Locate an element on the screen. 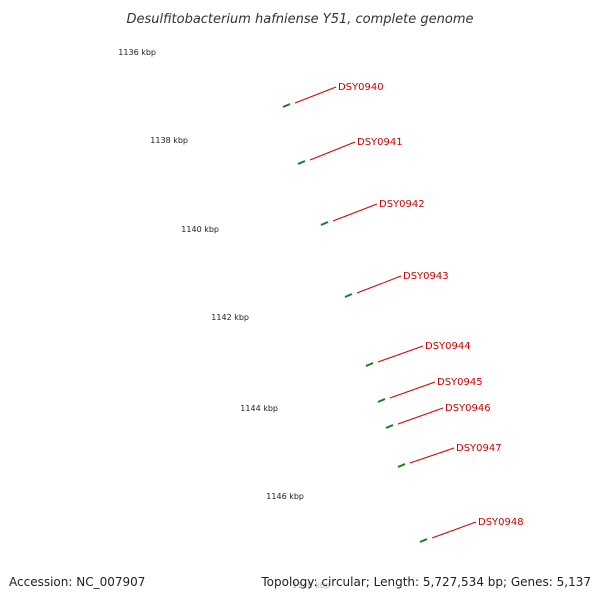  gene-label-6: DSY0945 is located at coordinates (460, 382).